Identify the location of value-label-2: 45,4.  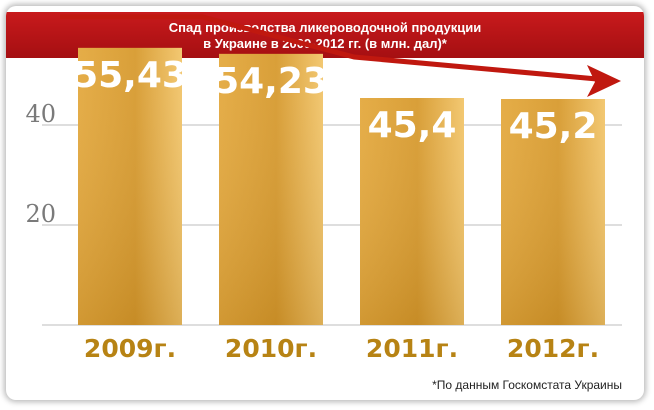
(412, 125).